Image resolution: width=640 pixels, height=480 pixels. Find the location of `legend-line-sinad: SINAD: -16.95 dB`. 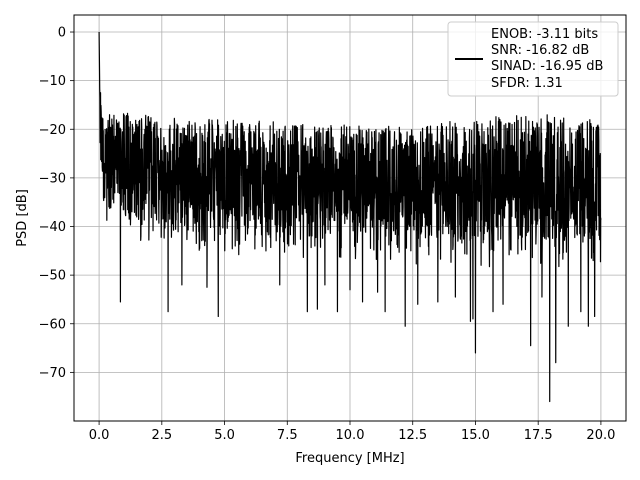

legend-line-sinad: SINAD: -16.95 dB is located at coordinates (547, 66).